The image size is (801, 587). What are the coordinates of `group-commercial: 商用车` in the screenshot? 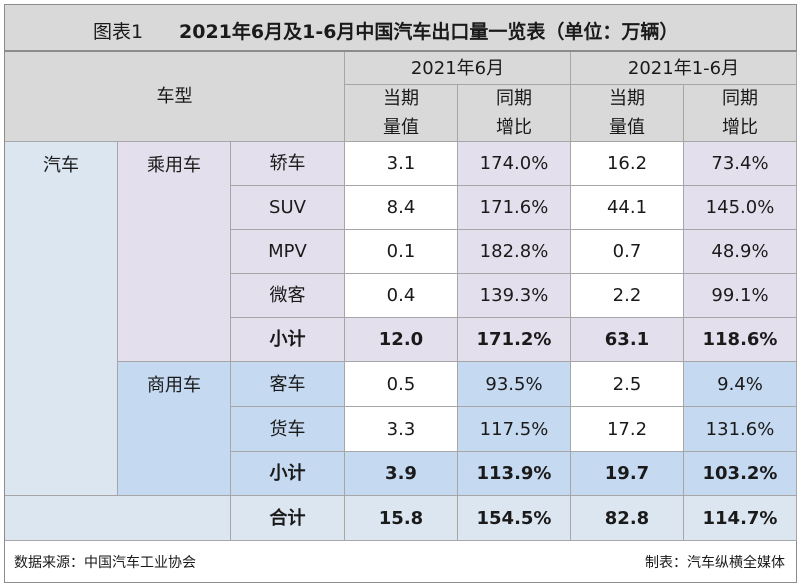 It's located at (174, 429).